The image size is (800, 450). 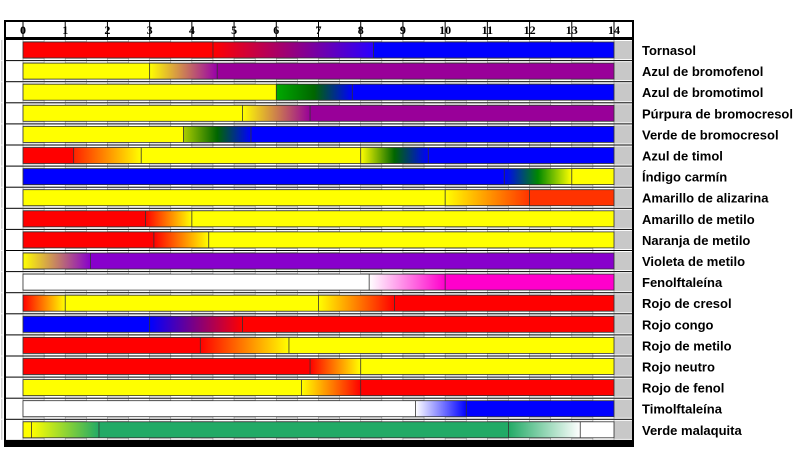 I want to click on indicator-label: Amarillo de metilo, so click(x=698, y=219).